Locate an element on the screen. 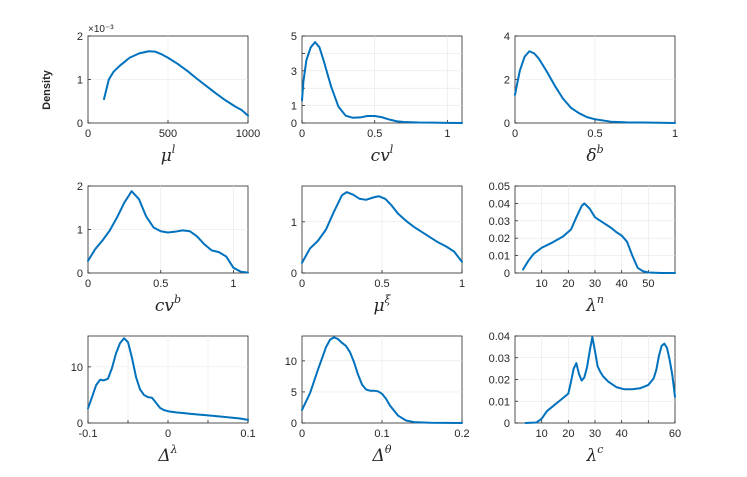 Image resolution: width=747 pixels, height=477 pixels. x-tick-label: 40 is located at coordinates (622, 284).